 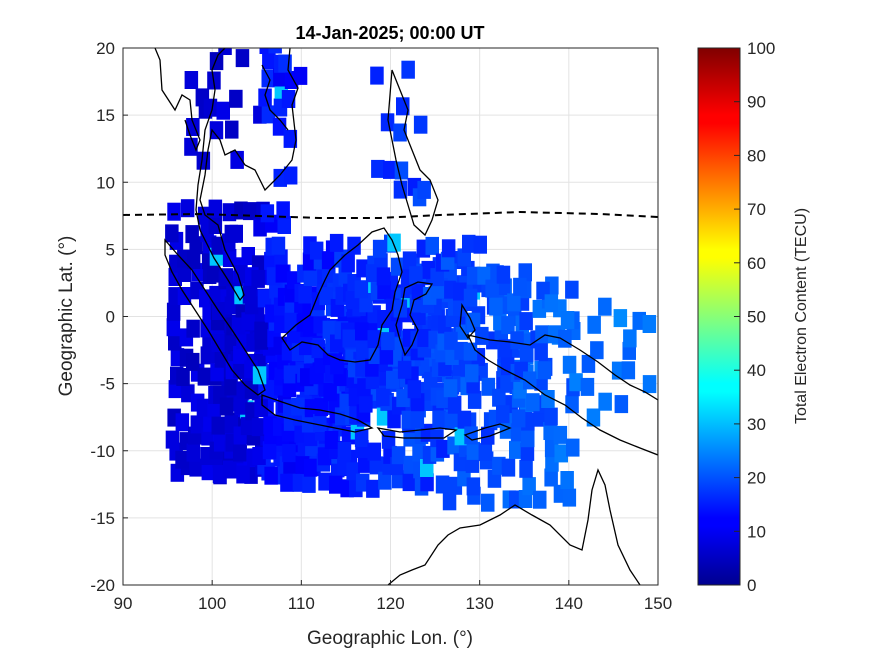 I want to click on colorbar-tick-label: 40, so click(x=756, y=370).